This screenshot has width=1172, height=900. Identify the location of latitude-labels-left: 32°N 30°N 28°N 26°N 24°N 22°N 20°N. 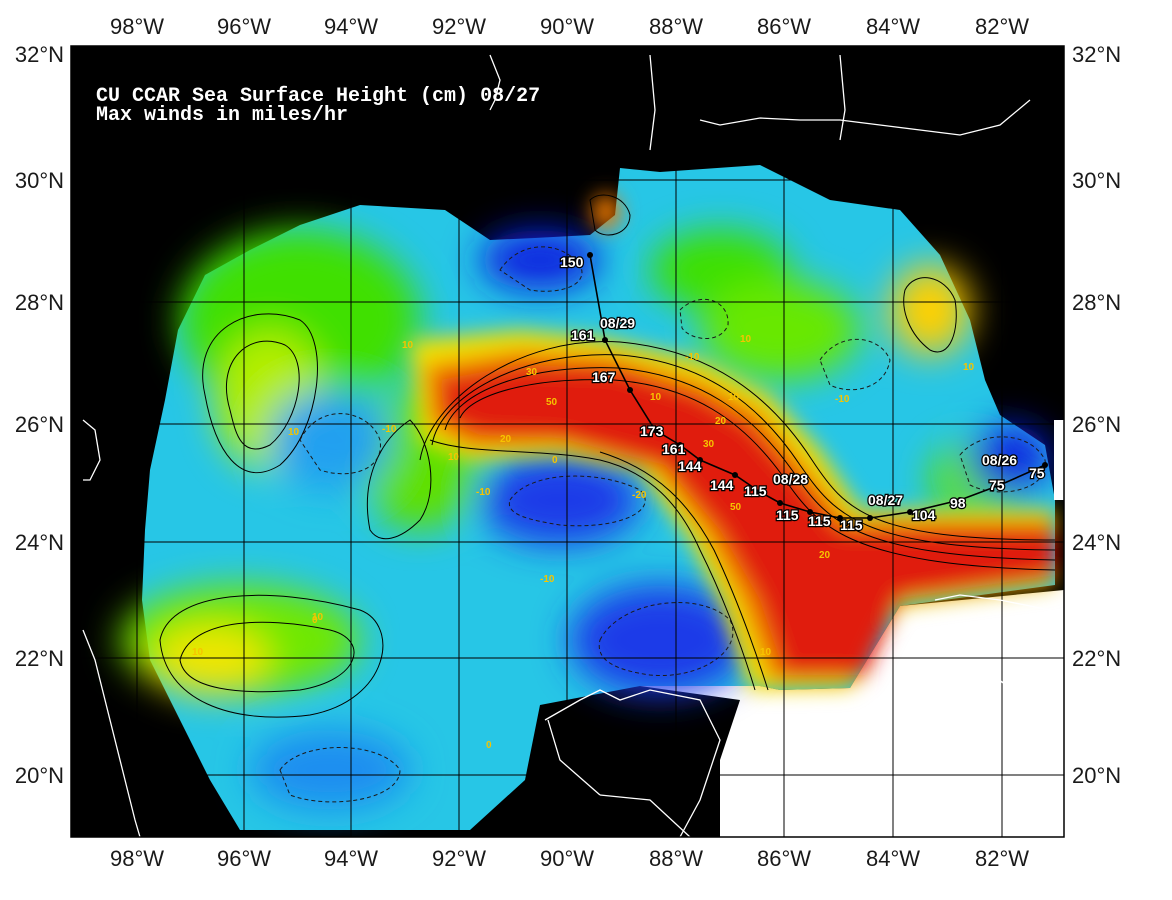
(39, 415).